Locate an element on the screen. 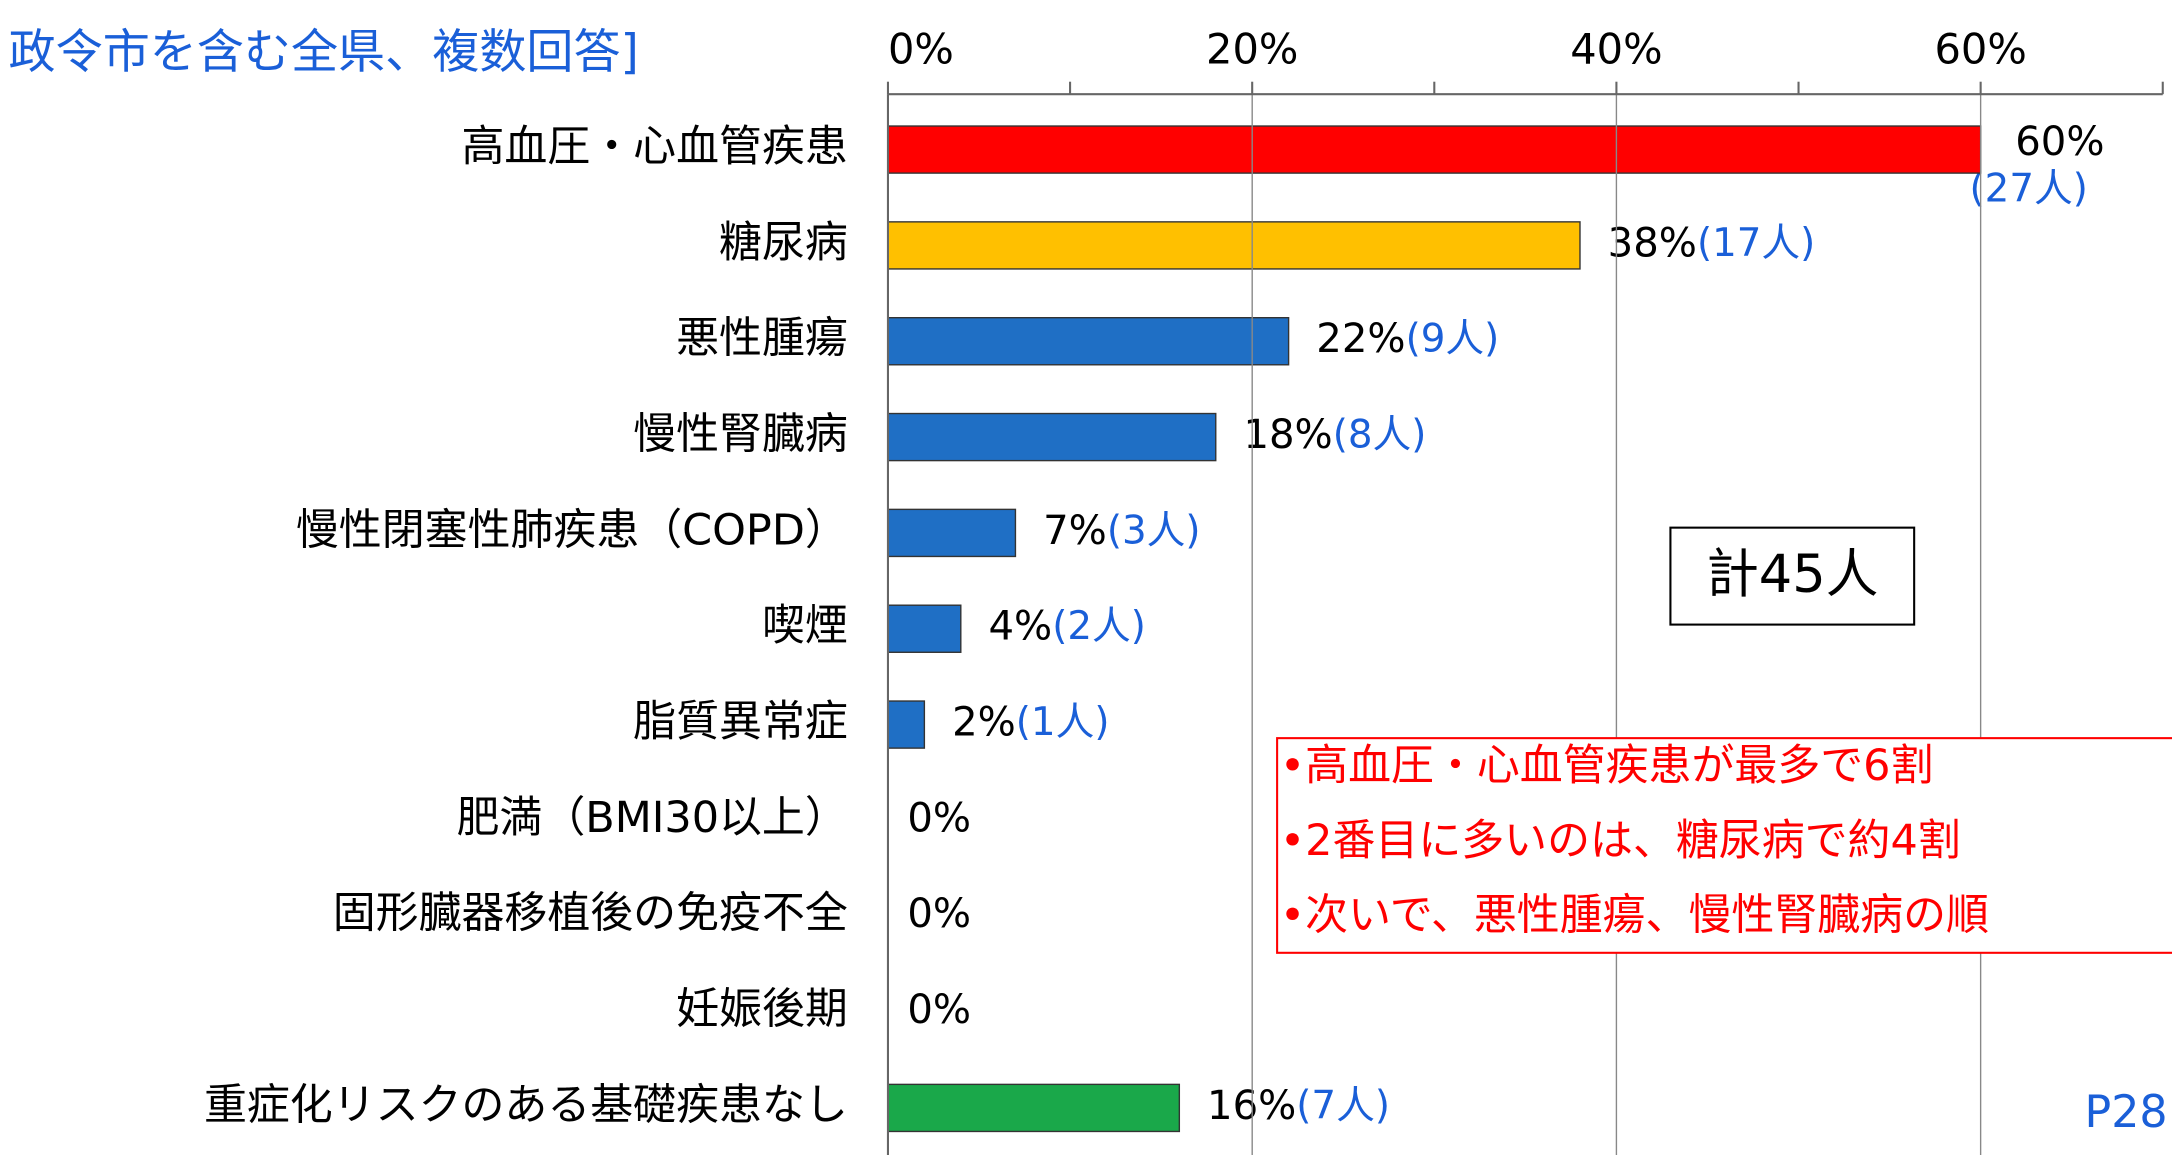  value-label: 38% is located at coordinates (1652, 243).